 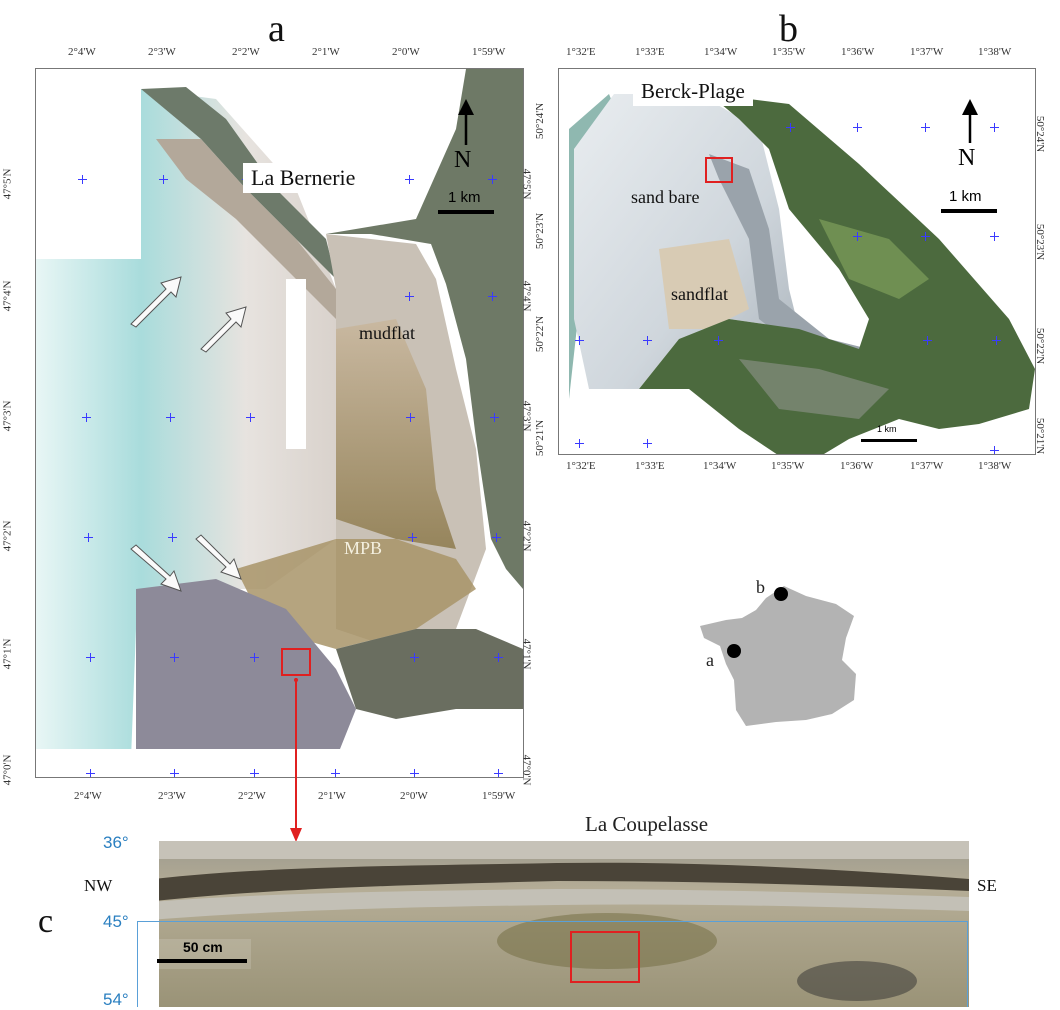 What do you see at coordinates (406, 52) in the screenshot?
I see `tick-label: 2°0'W` at bounding box center [406, 52].